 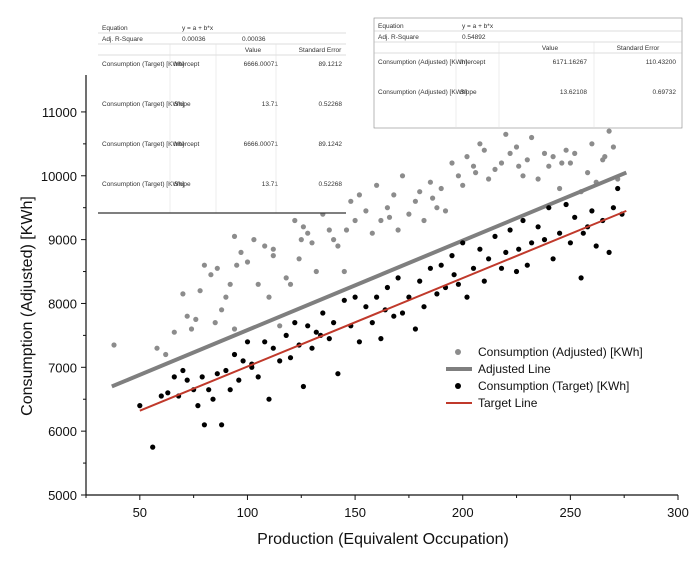 I want to click on table-header-cell: Adj. R-Square, so click(x=398, y=37).